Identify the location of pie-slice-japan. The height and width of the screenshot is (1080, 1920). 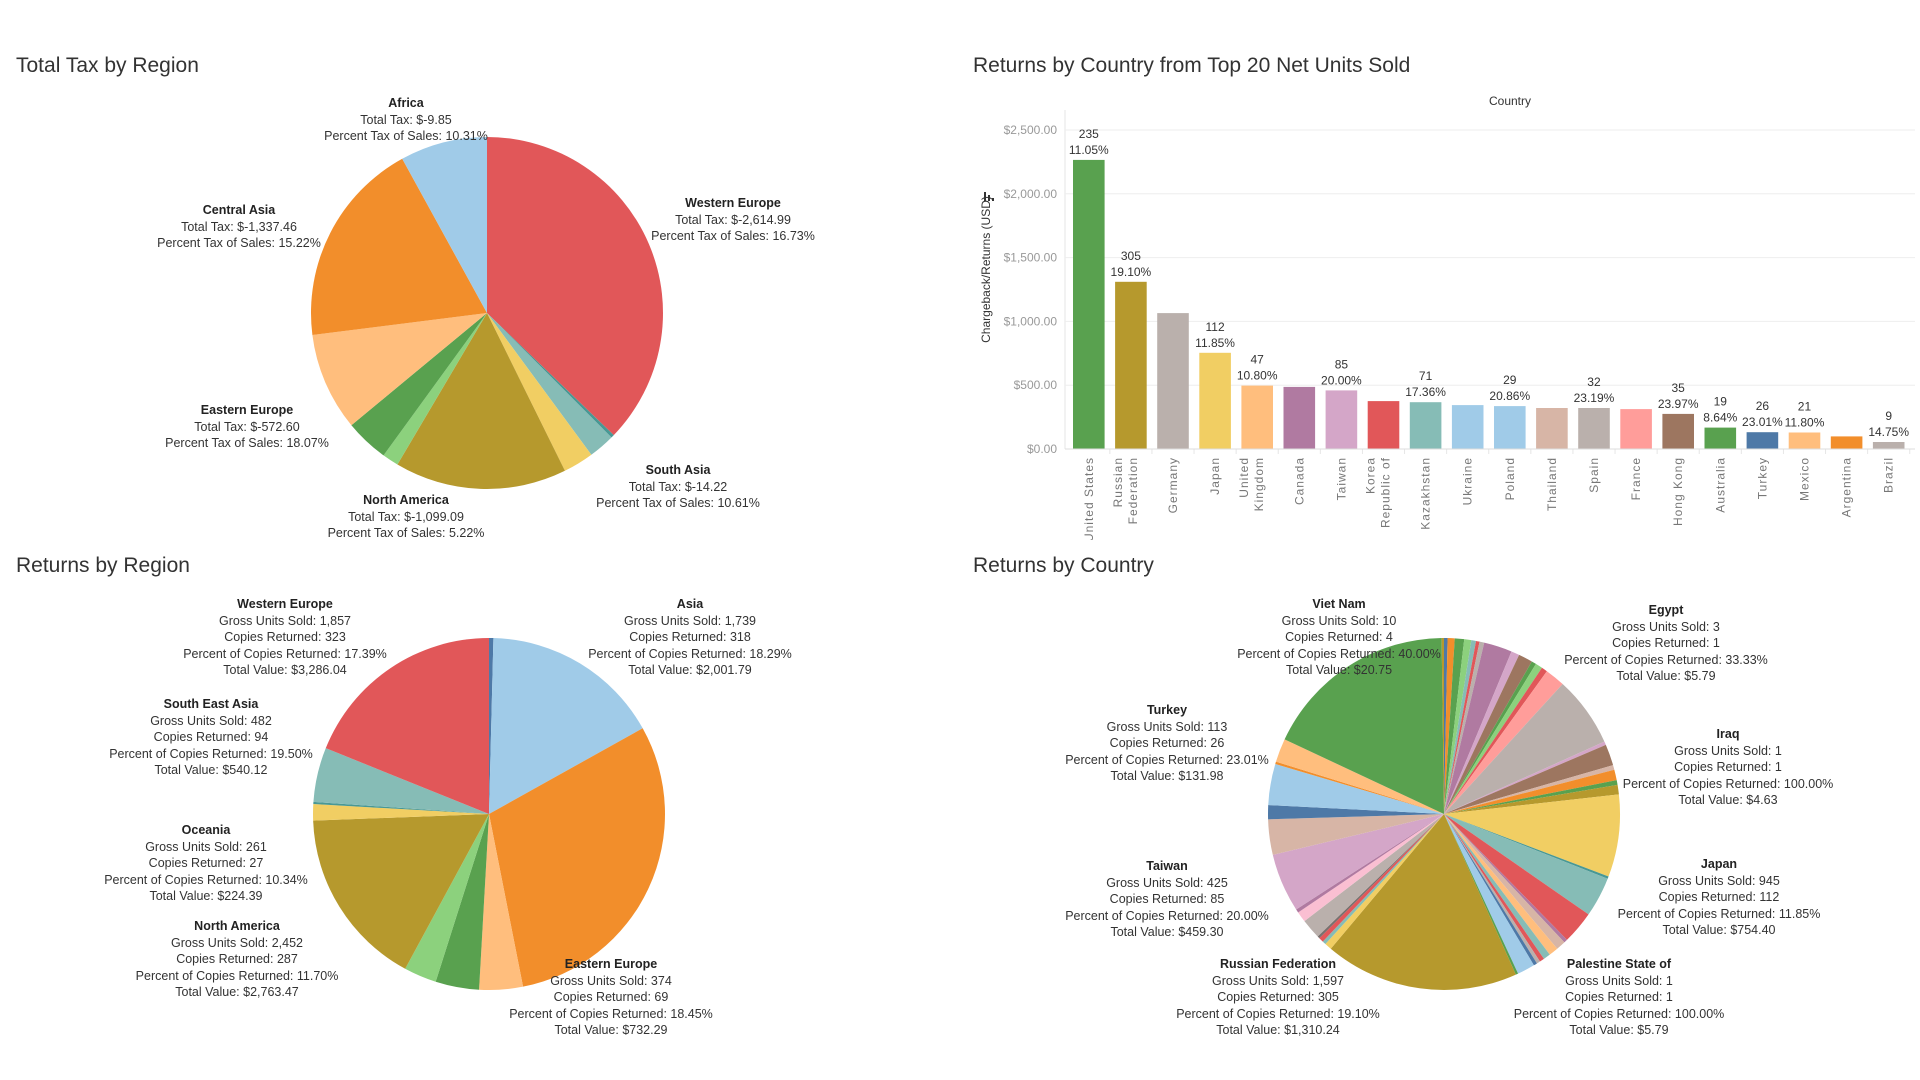
(1532, 835).